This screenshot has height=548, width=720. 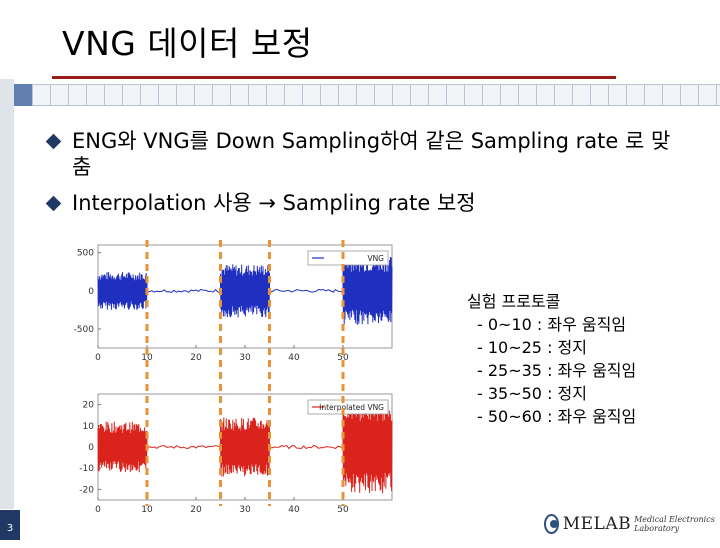 I want to click on university-seal-icon, so click(x=551, y=524).